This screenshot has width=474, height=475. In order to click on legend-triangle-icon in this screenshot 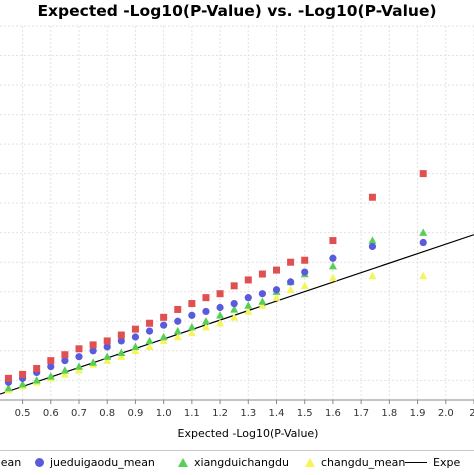, I will do `click(310, 462)`.